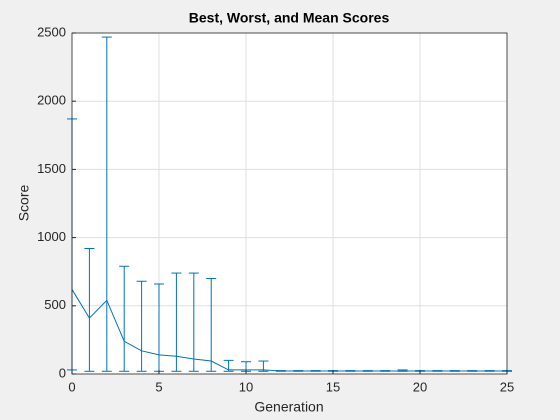  I want to click on x-tick-label: 25, so click(507, 386).